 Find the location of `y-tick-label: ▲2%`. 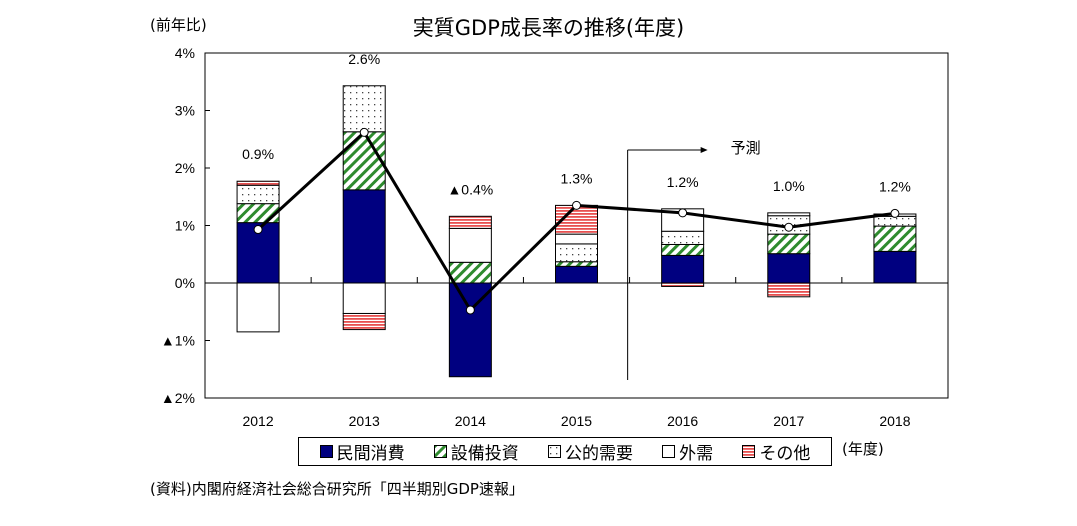

y-tick-label: ▲2% is located at coordinates (178, 398).